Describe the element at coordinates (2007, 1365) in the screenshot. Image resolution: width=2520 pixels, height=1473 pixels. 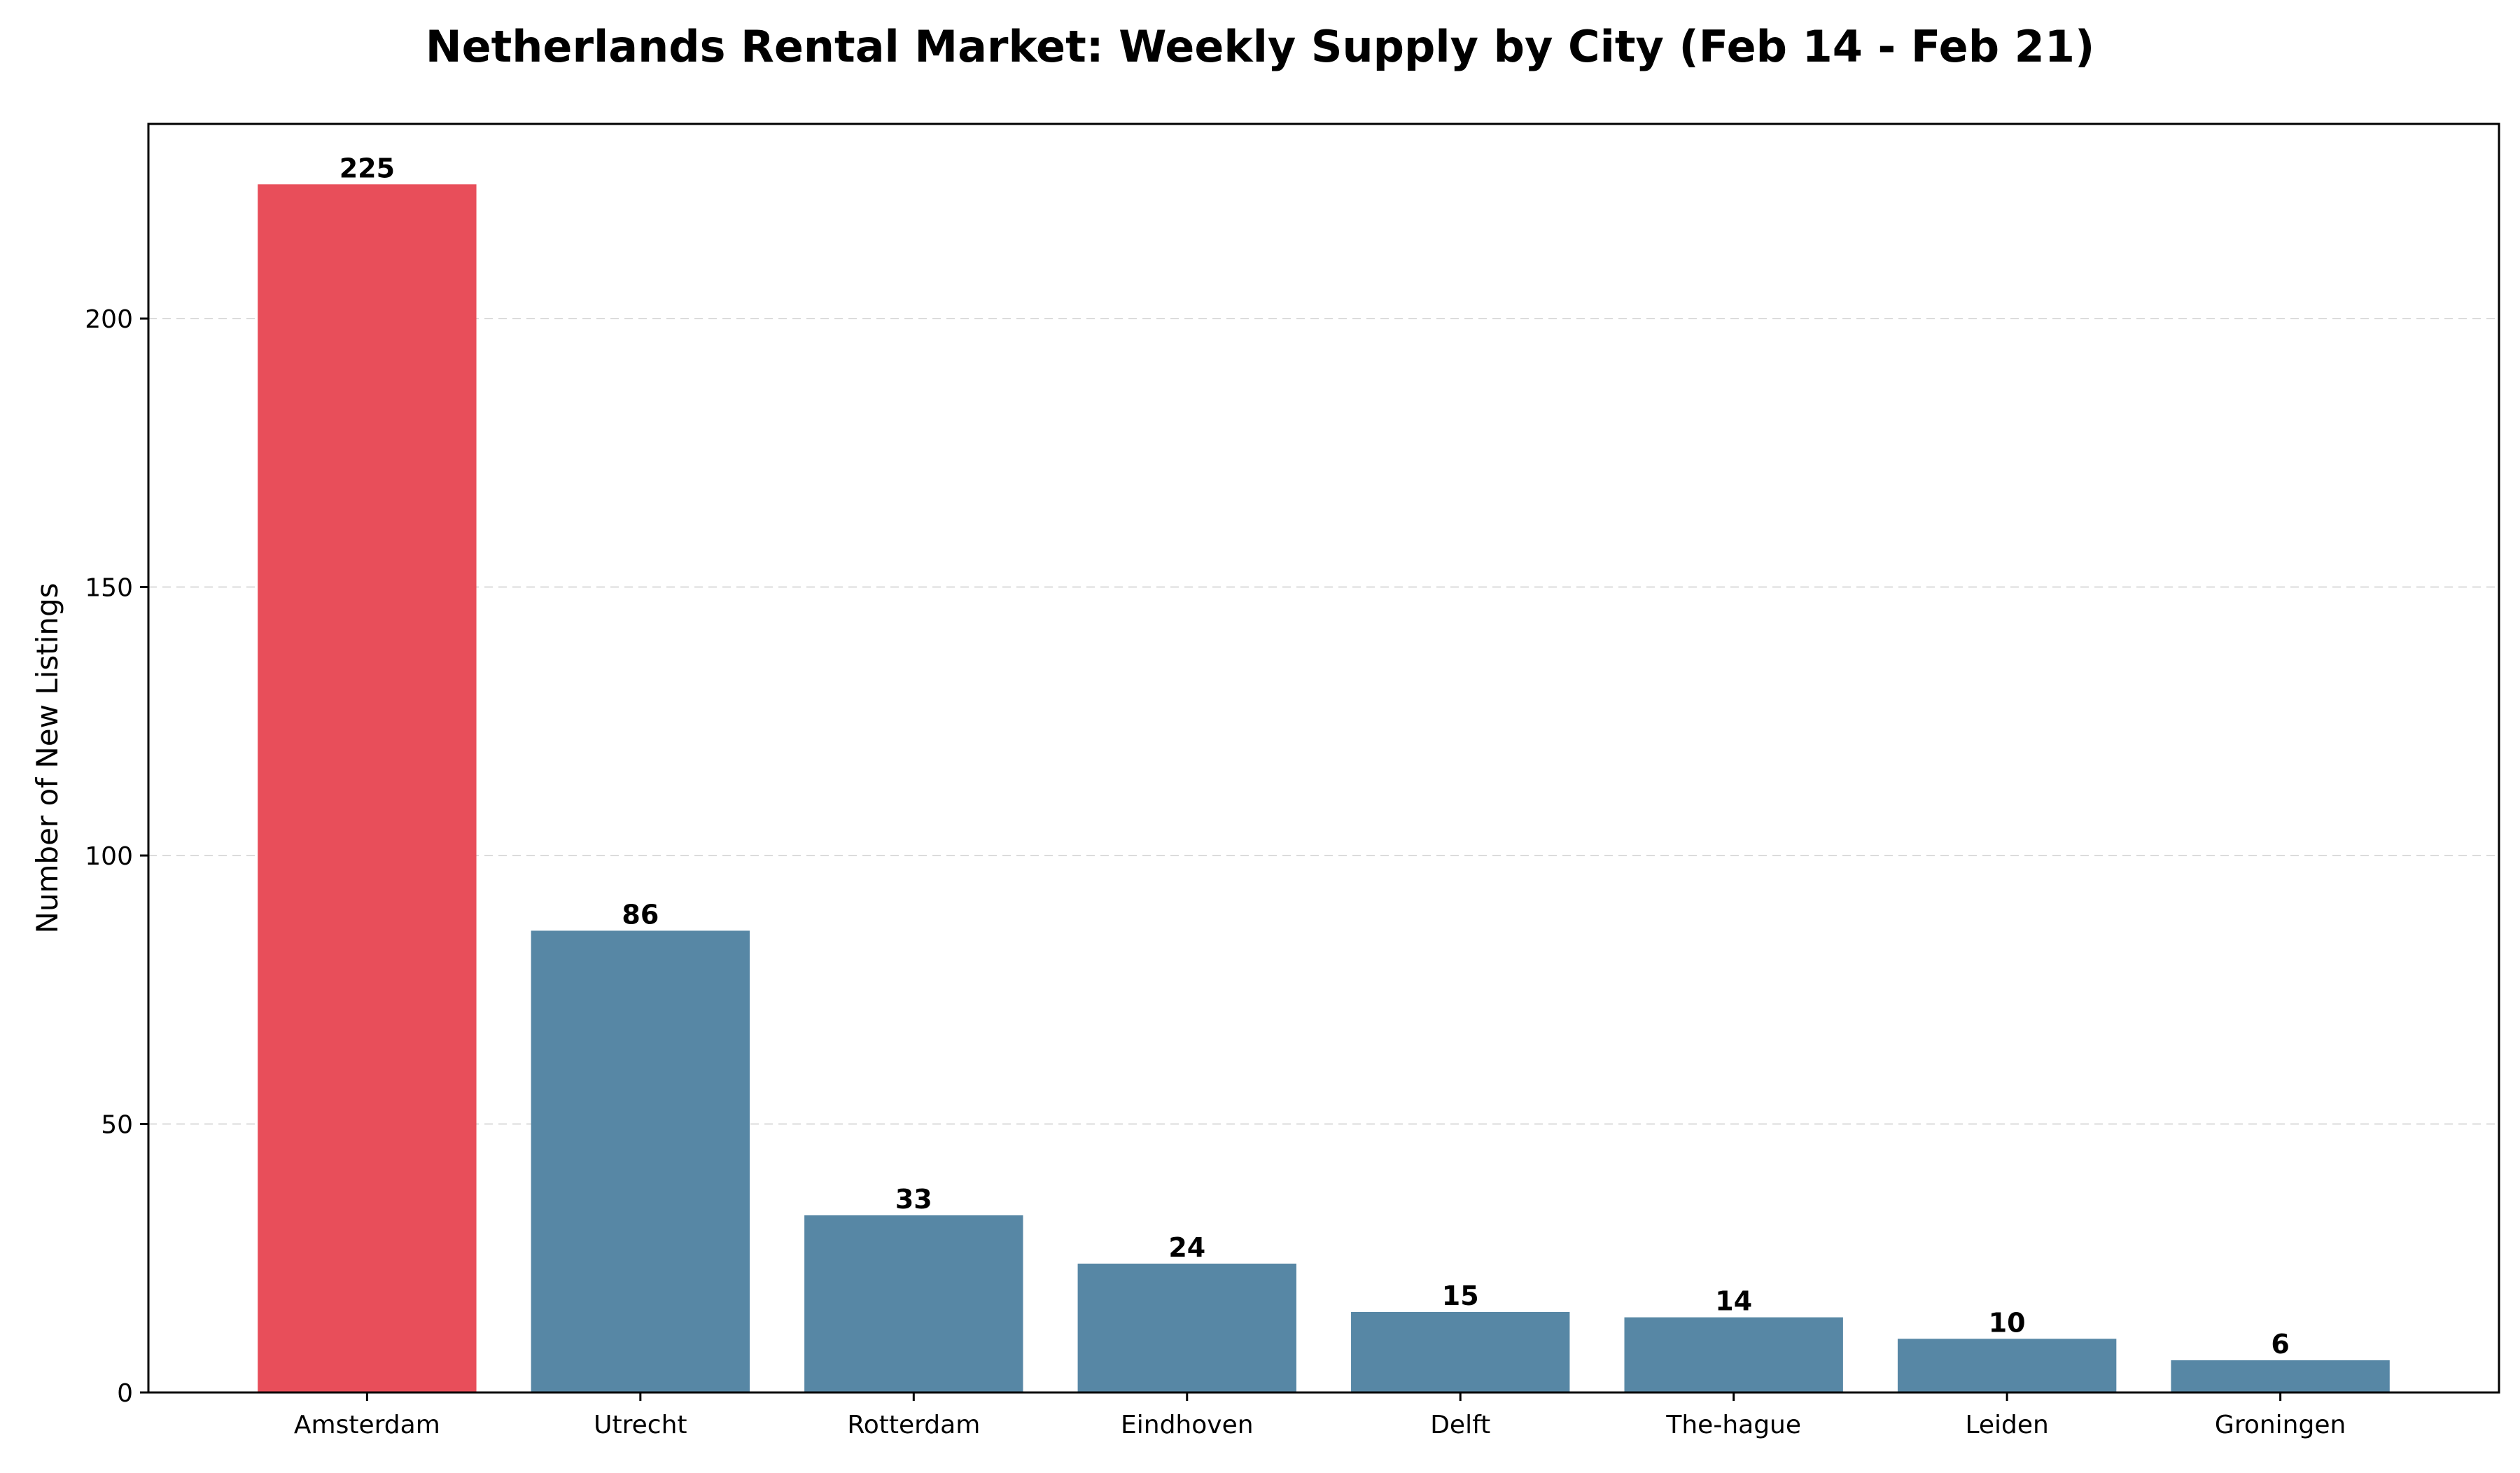
I see `bar-leiden` at that location.